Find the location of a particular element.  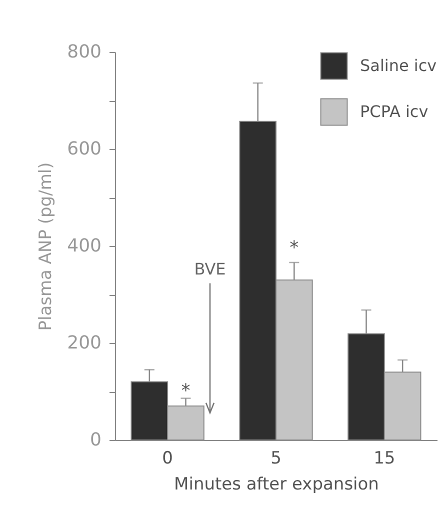

x-tick-label: 0 is located at coordinates (167, 458).